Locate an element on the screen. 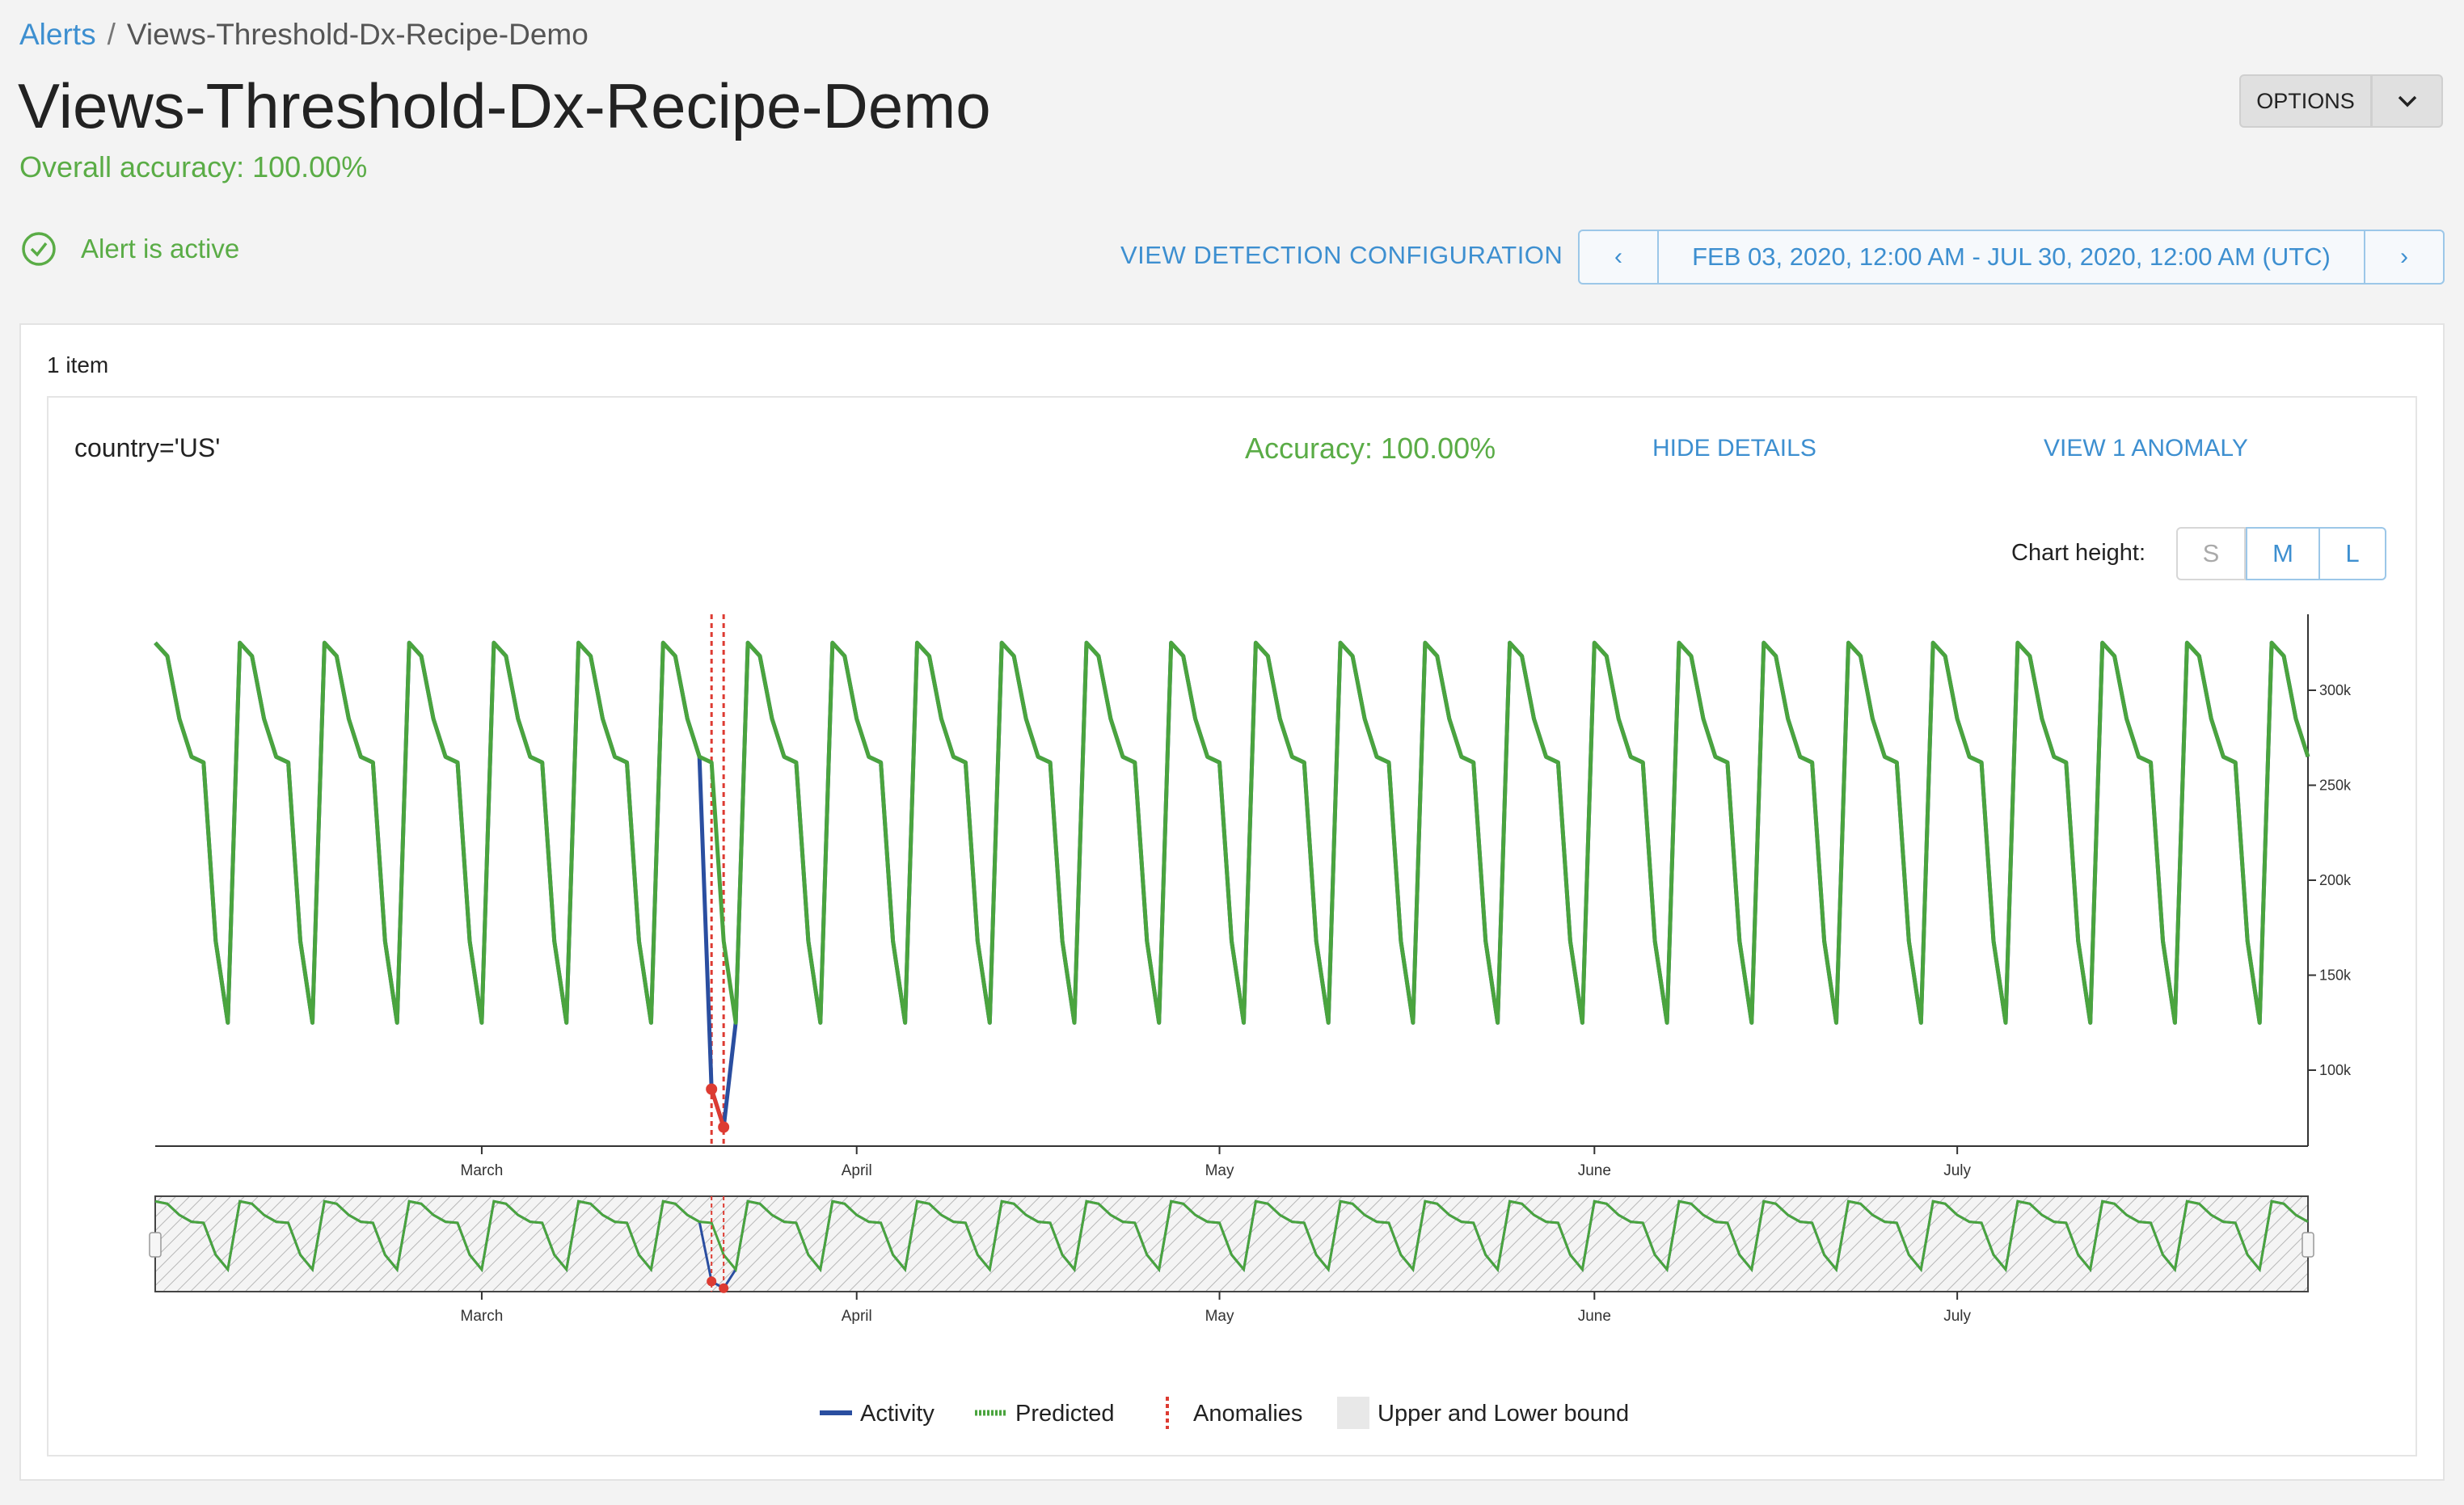  y-tick-label: 300k is located at coordinates (2335, 690).